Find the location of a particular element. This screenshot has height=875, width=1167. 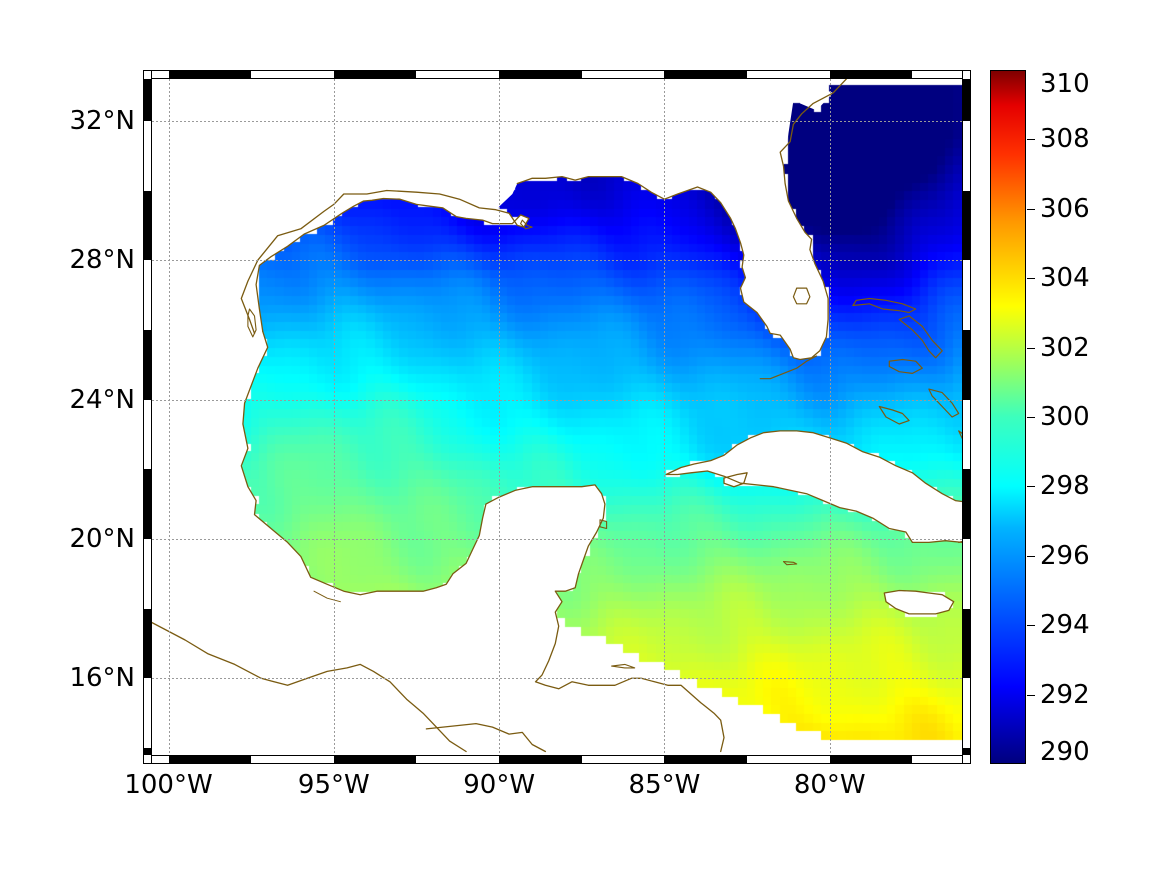

colorbar-gradient is located at coordinates (1008, 417).